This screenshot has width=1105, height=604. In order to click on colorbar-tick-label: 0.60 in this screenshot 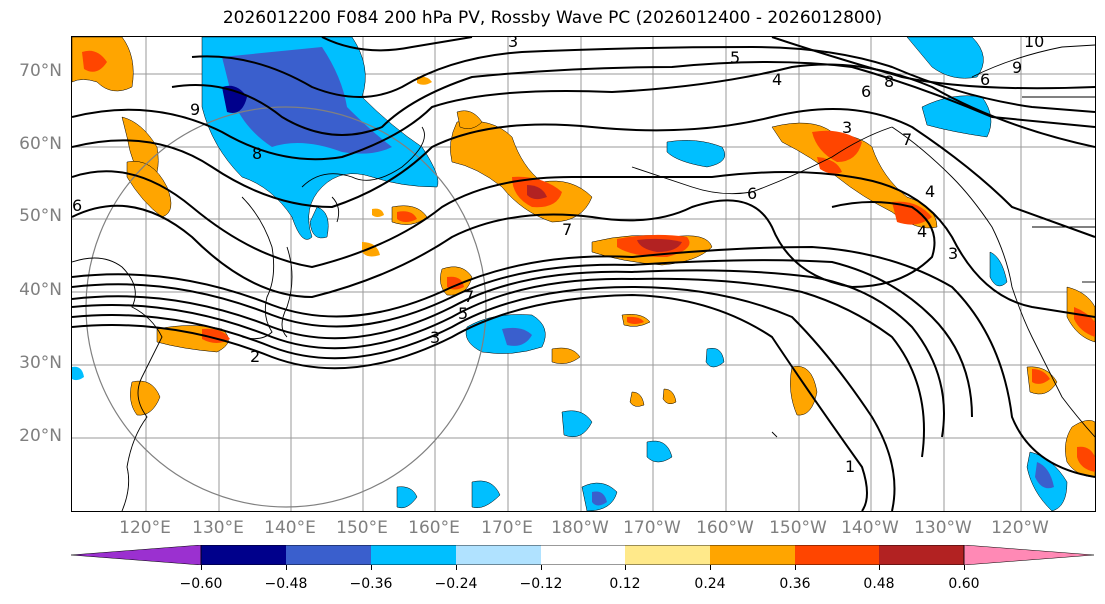, I will do `click(964, 584)`.